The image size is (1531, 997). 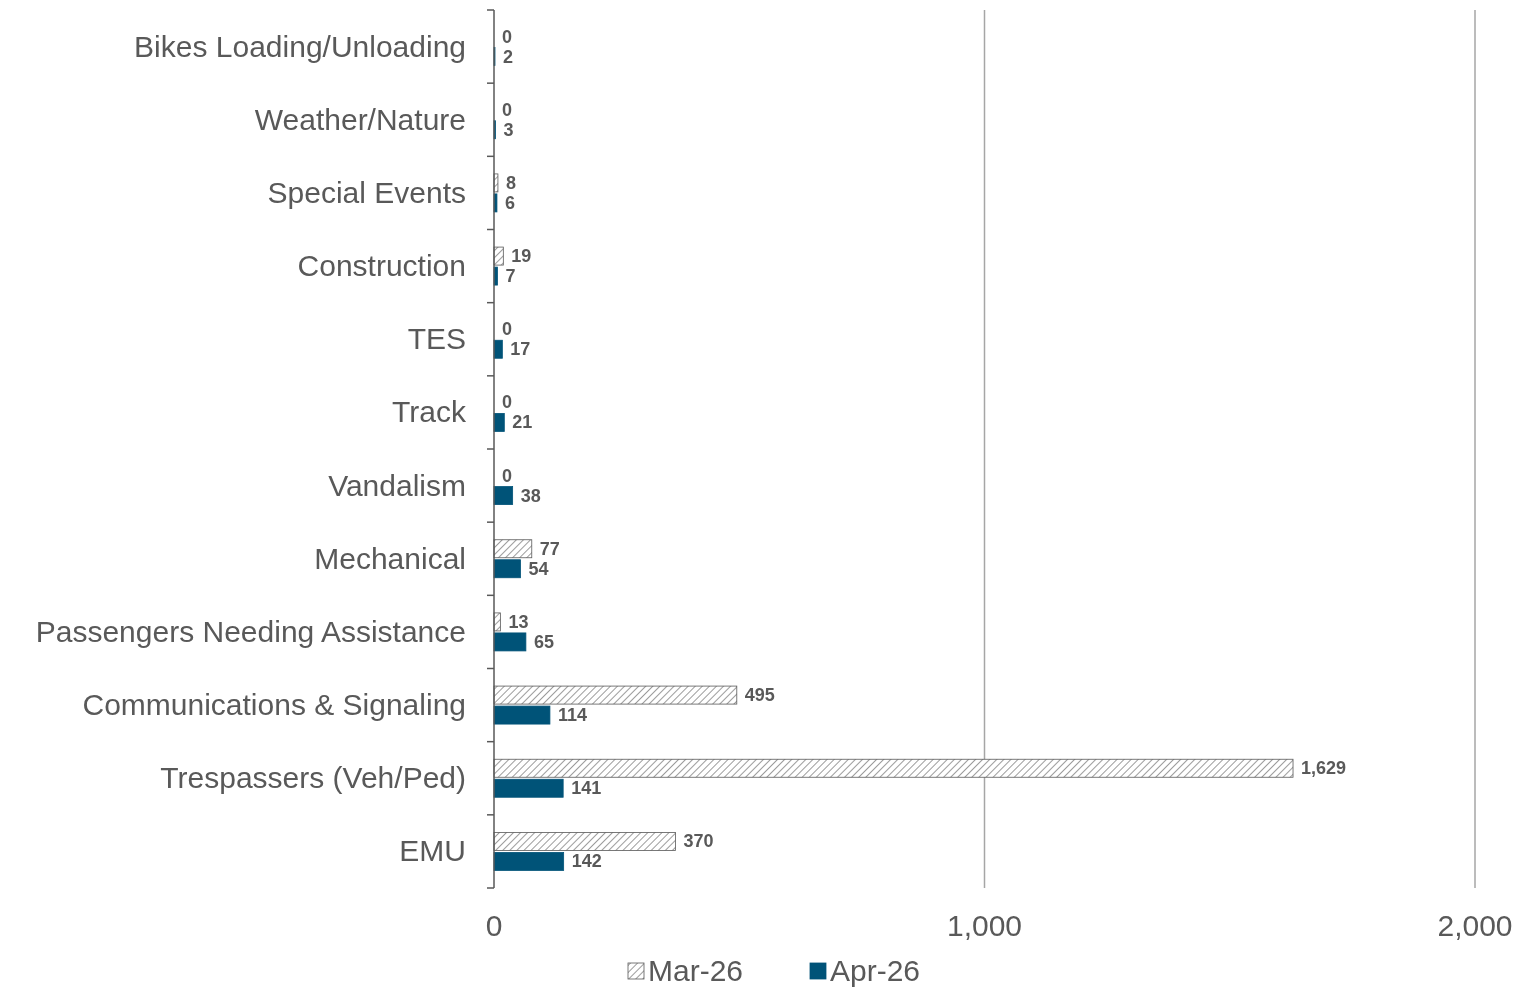 I want to click on x-tick-label: 1,000, so click(x=984, y=925).